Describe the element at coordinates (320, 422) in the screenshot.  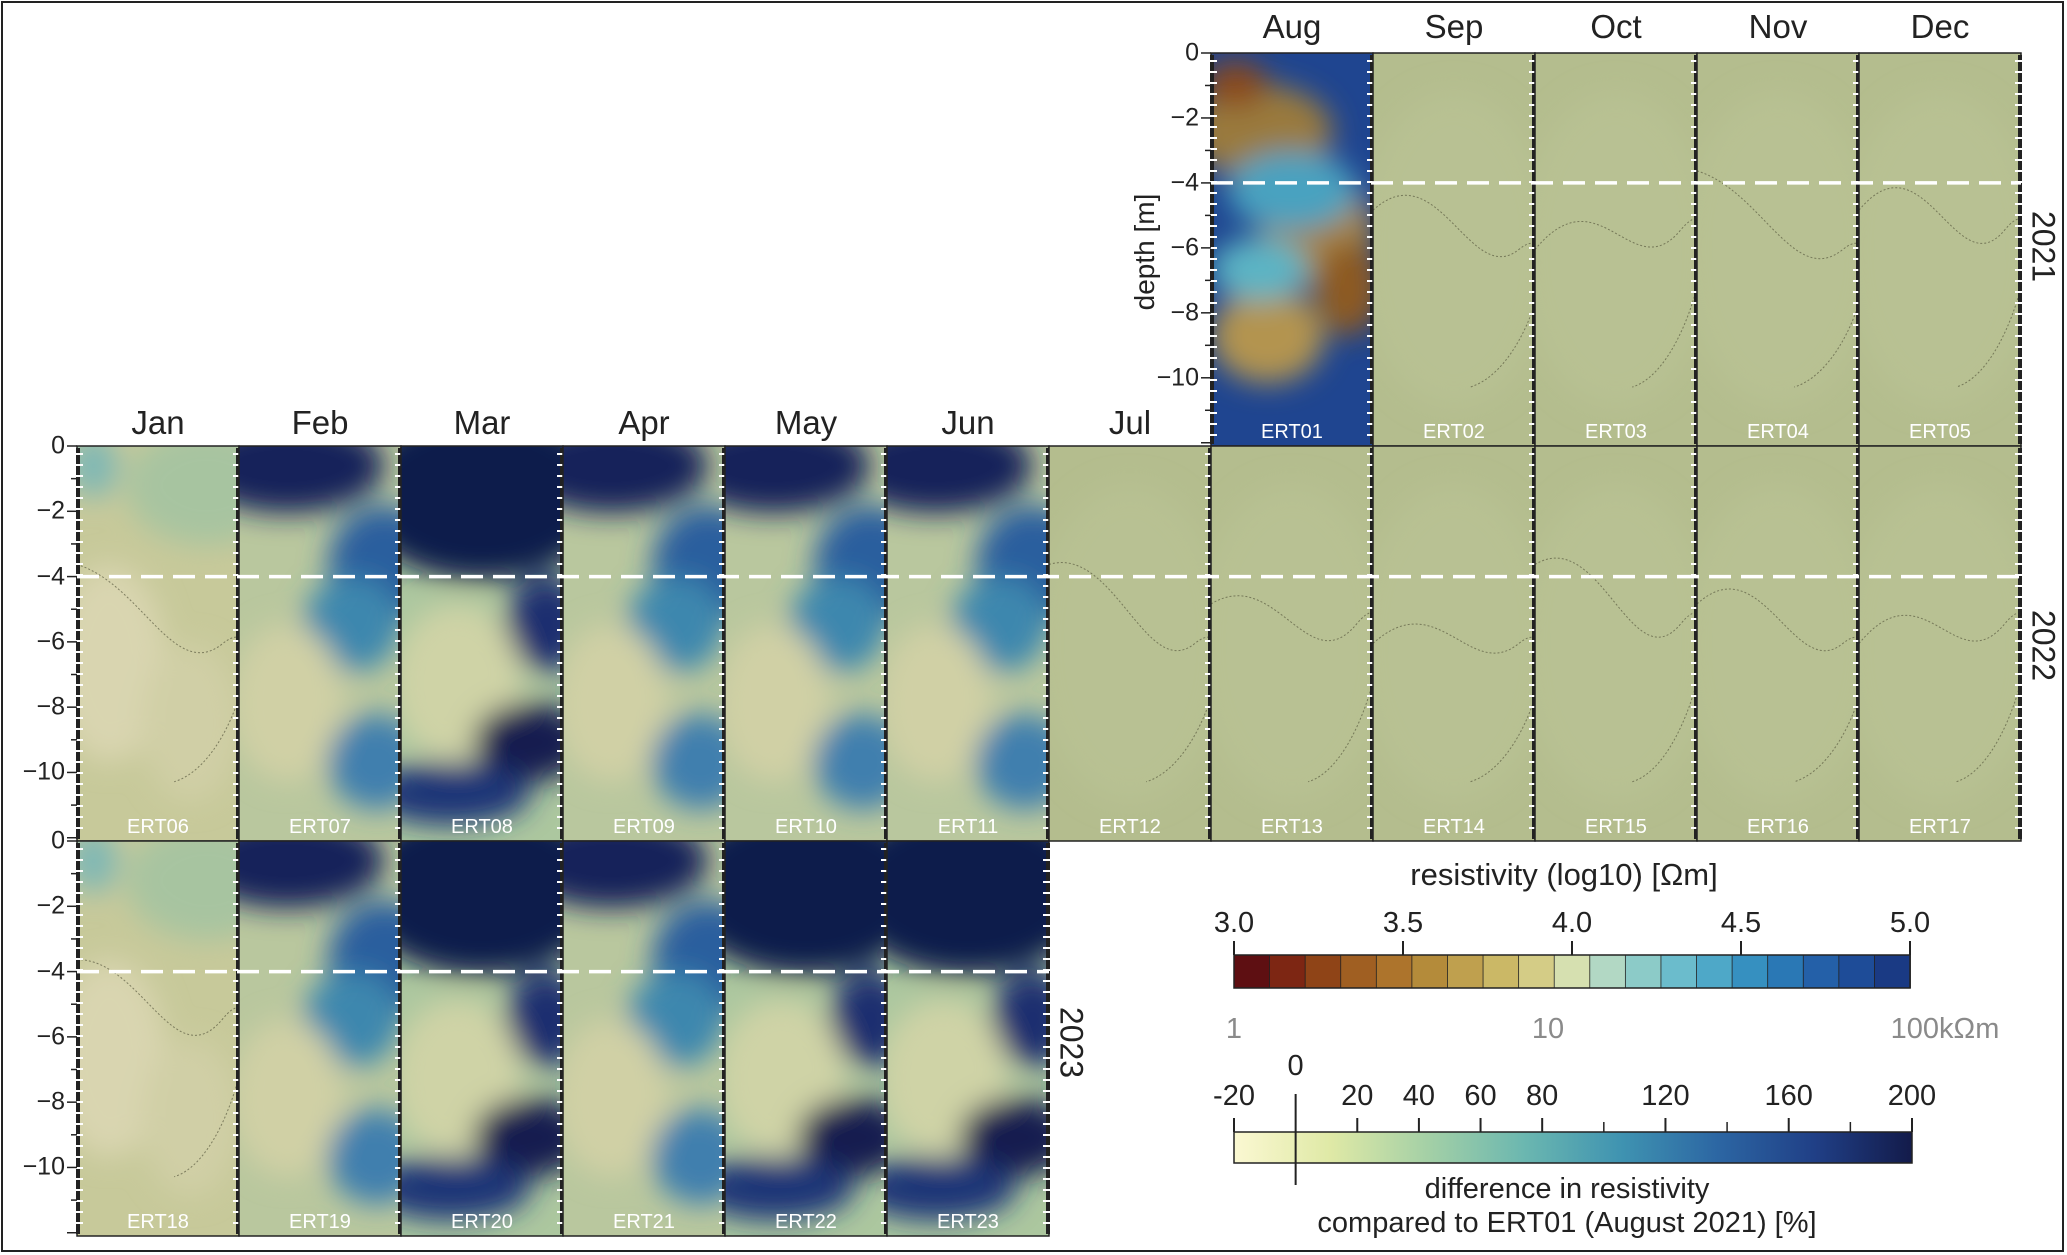
I see `month-label: Feb` at that location.